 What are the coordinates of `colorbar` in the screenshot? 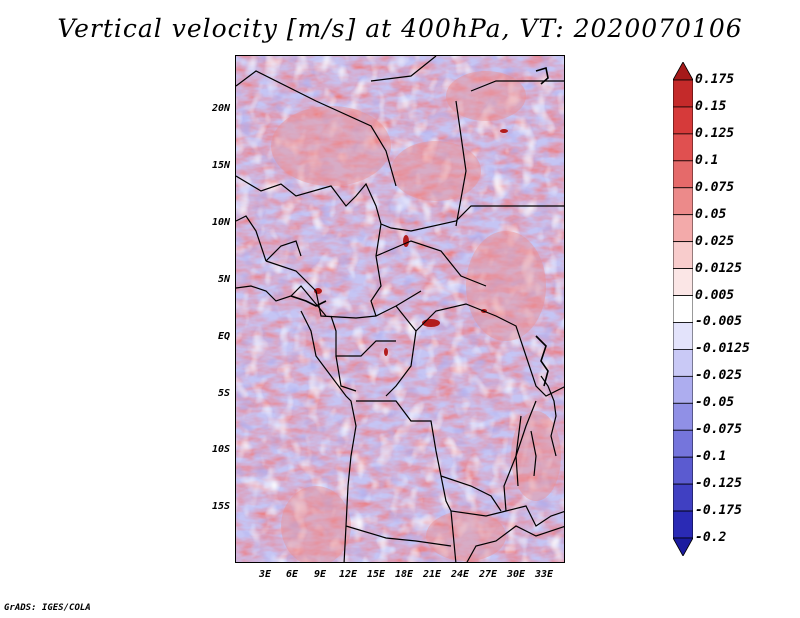 It's located at (683, 309).